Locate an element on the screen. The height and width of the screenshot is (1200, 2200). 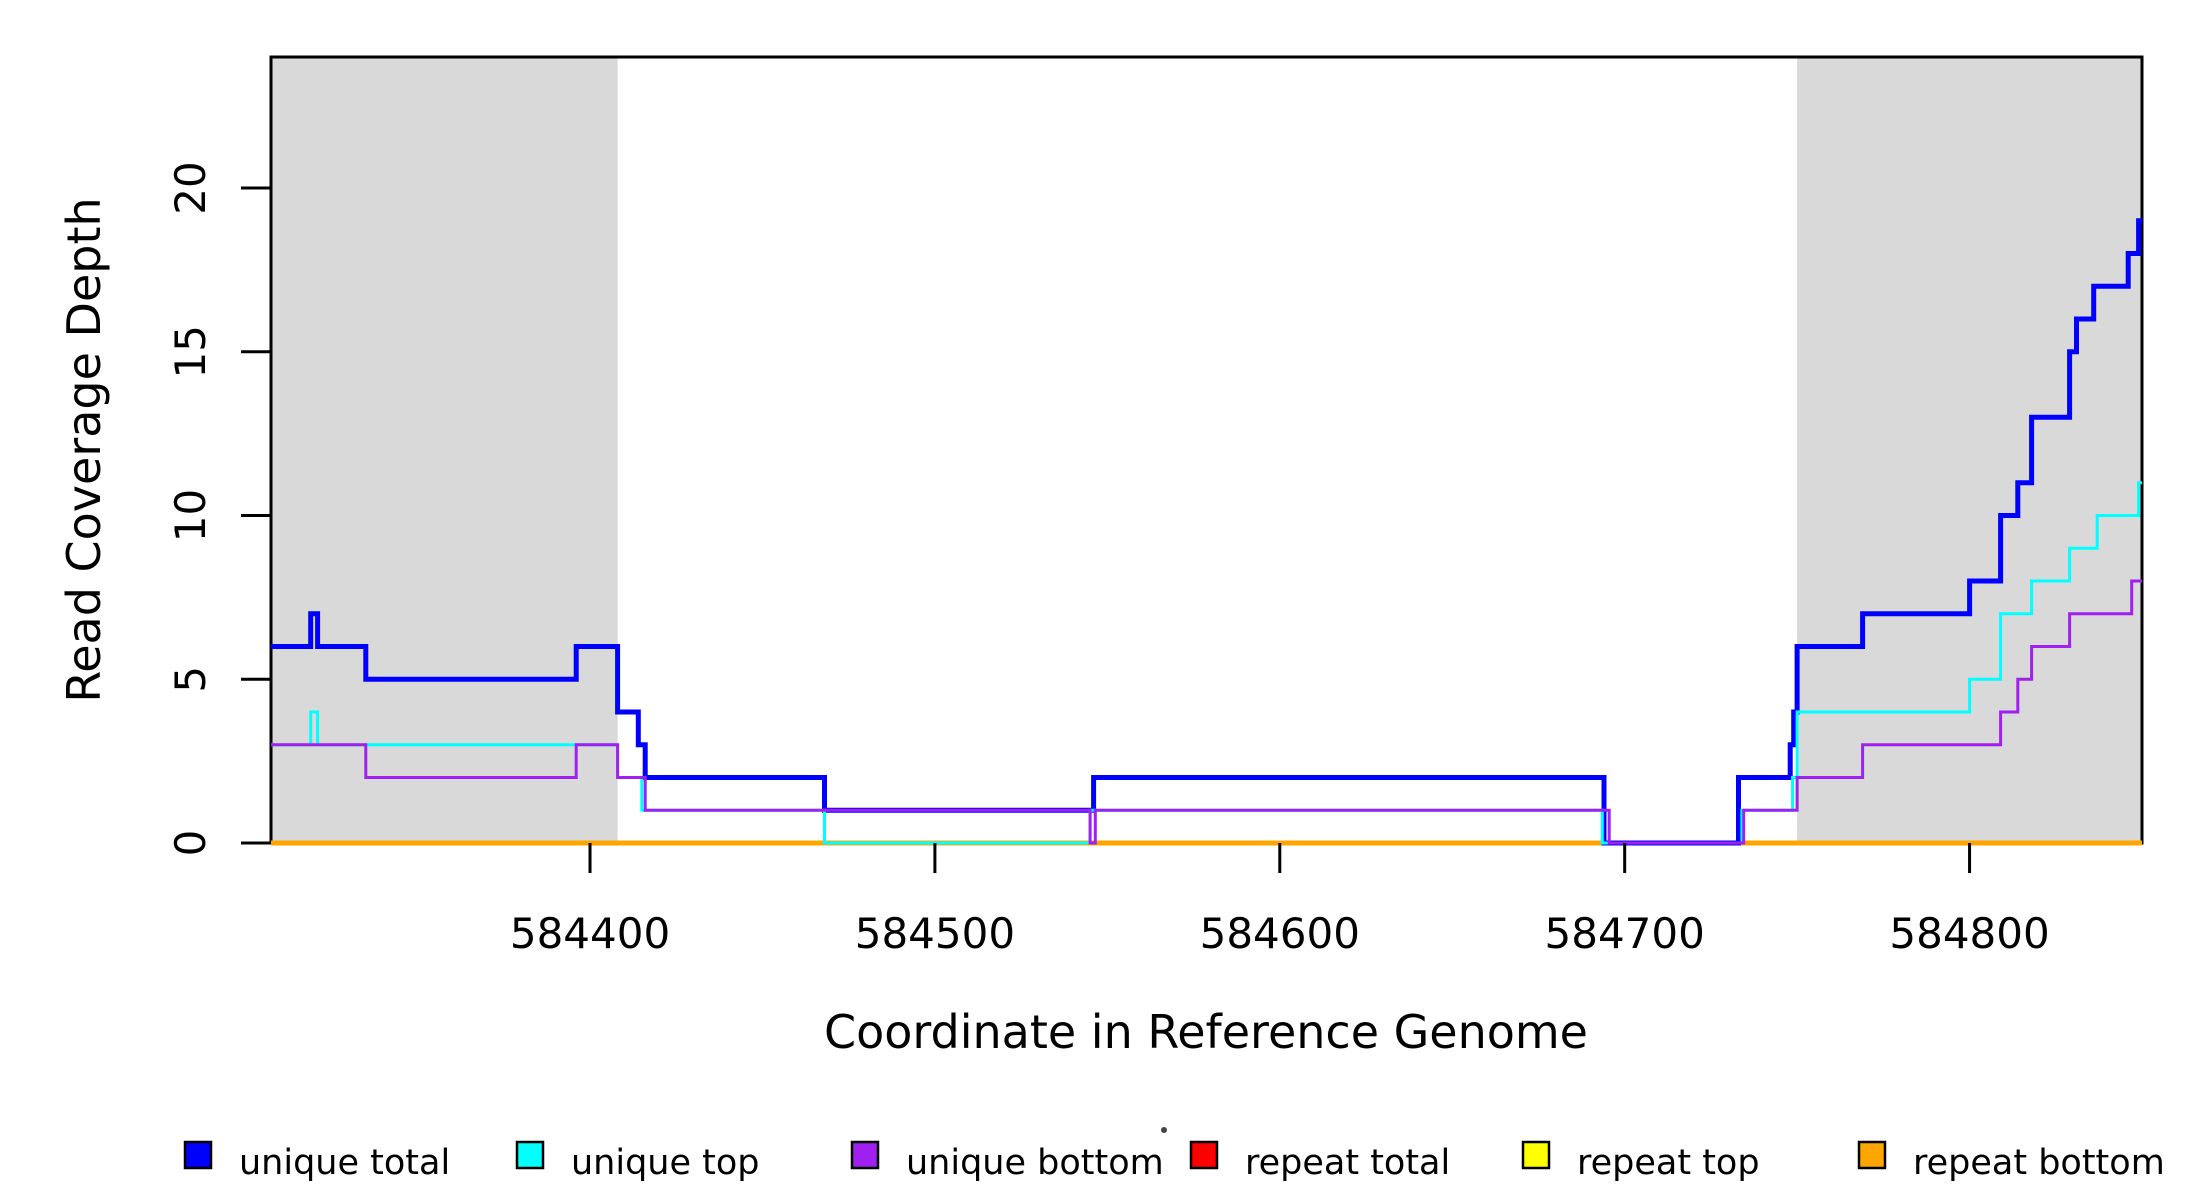
legend-label: unique bottom is located at coordinates (1035, 1163).